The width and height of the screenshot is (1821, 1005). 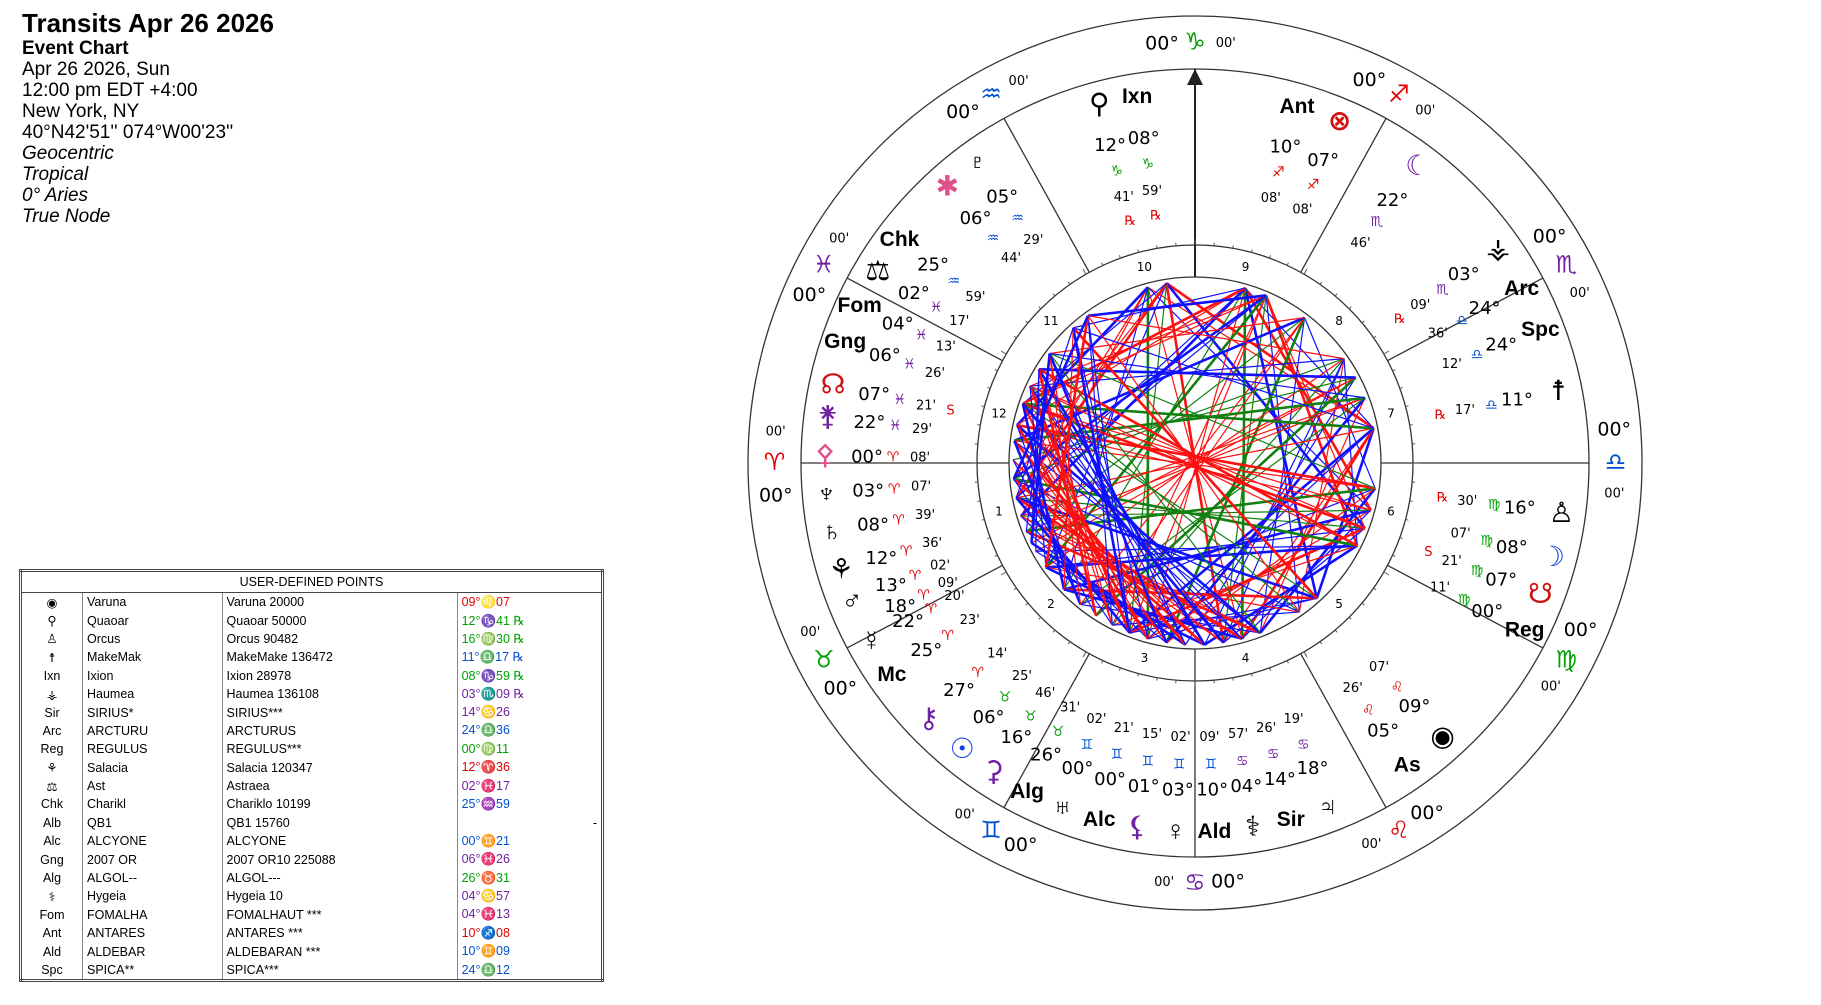 What do you see at coordinates (1452, 364) in the screenshot?
I see `planet-minutes: 12'` at bounding box center [1452, 364].